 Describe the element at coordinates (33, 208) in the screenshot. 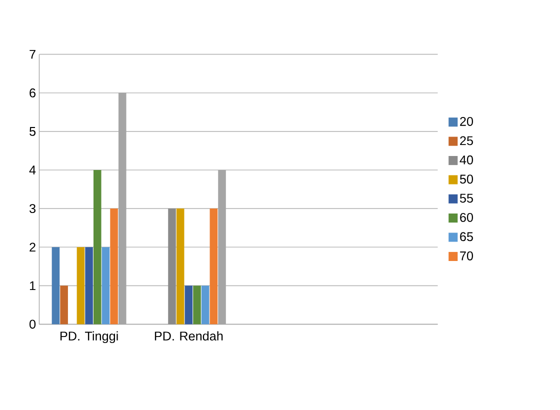

I see `y-tick-label: 3` at that location.